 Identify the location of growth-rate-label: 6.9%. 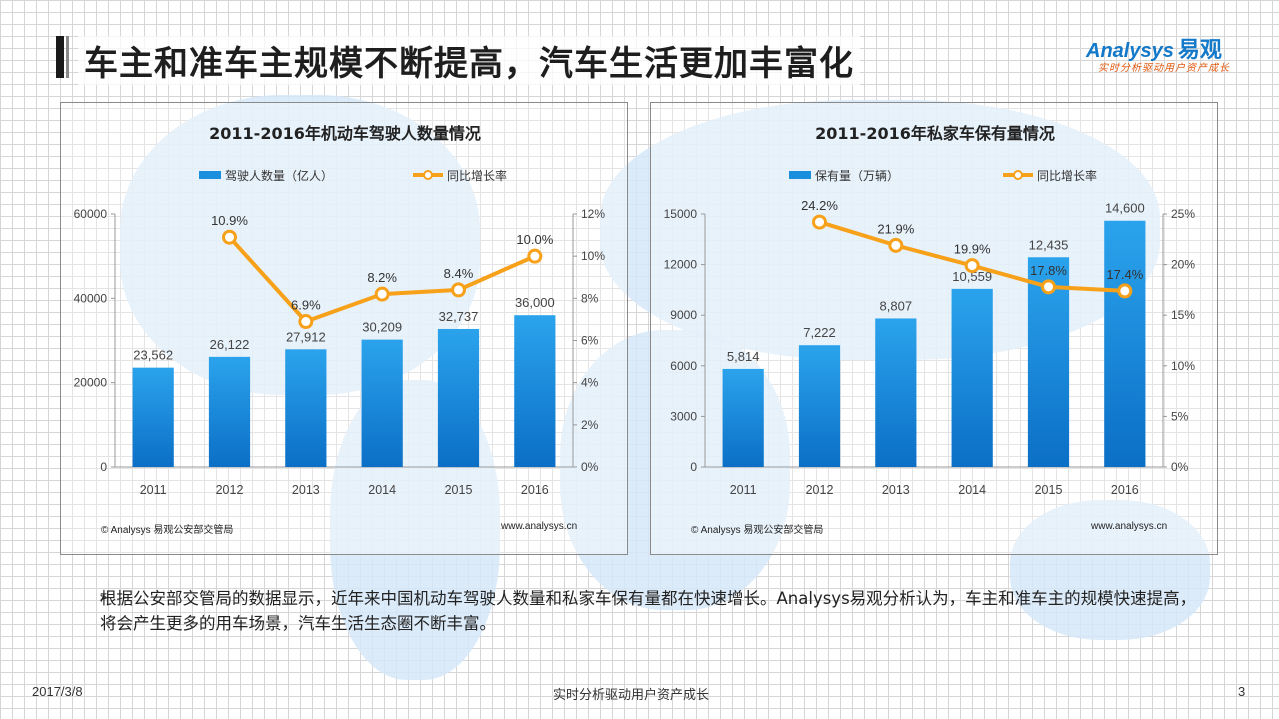
(306, 305).